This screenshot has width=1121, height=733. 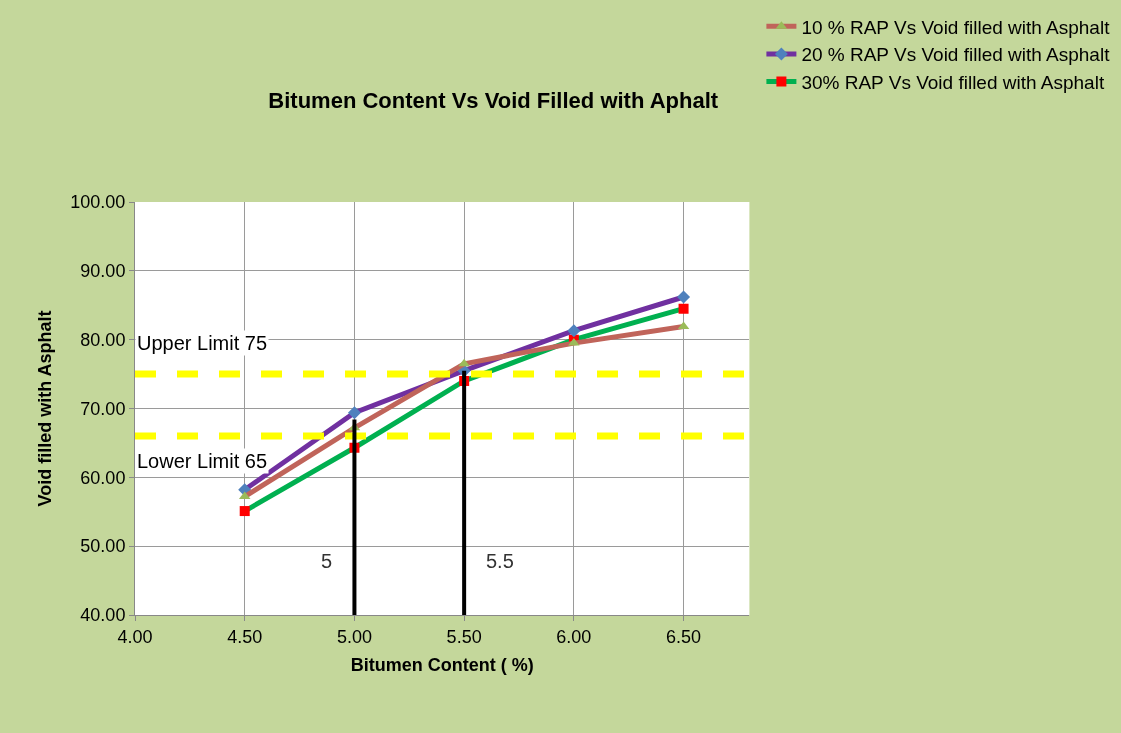 What do you see at coordinates (684, 636) in the screenshot?
I see `x-tick-label: 6.50` at bounding box center [684, 636].